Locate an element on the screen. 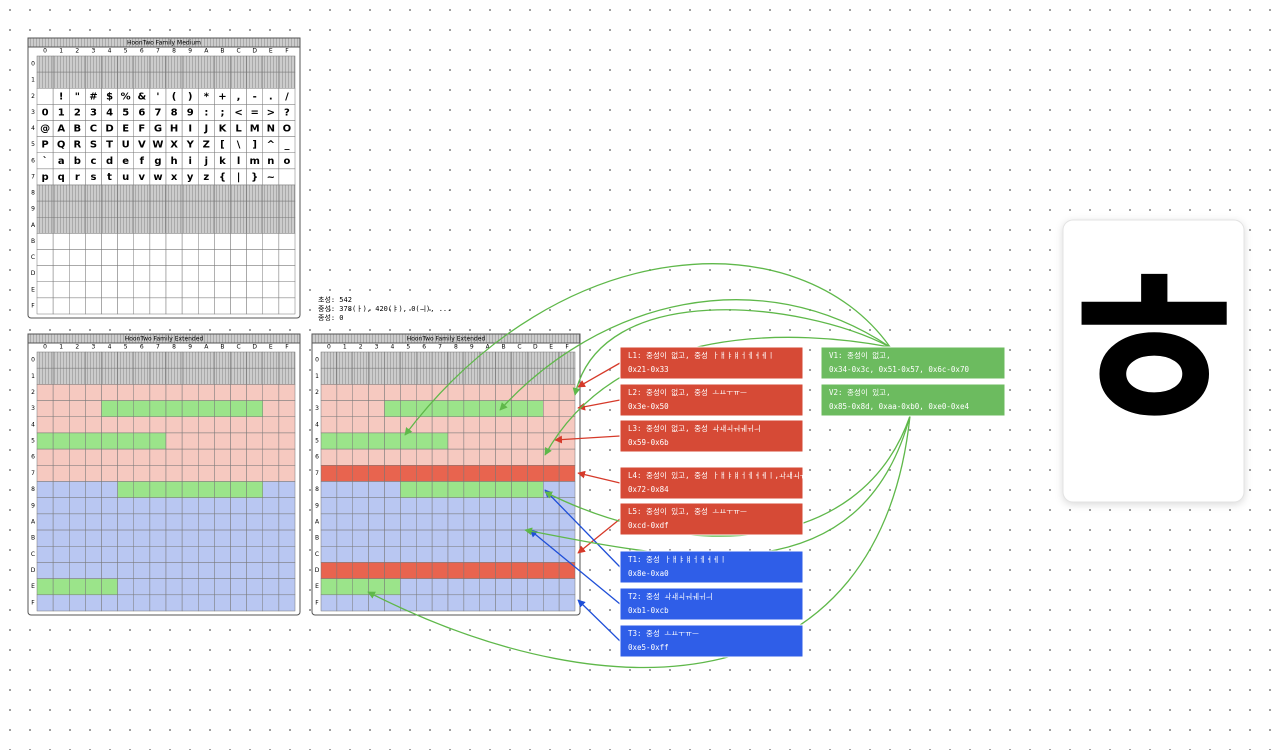 This screenshot has height=750, width=1280. column-label: A is located at coordinates (488, 347).